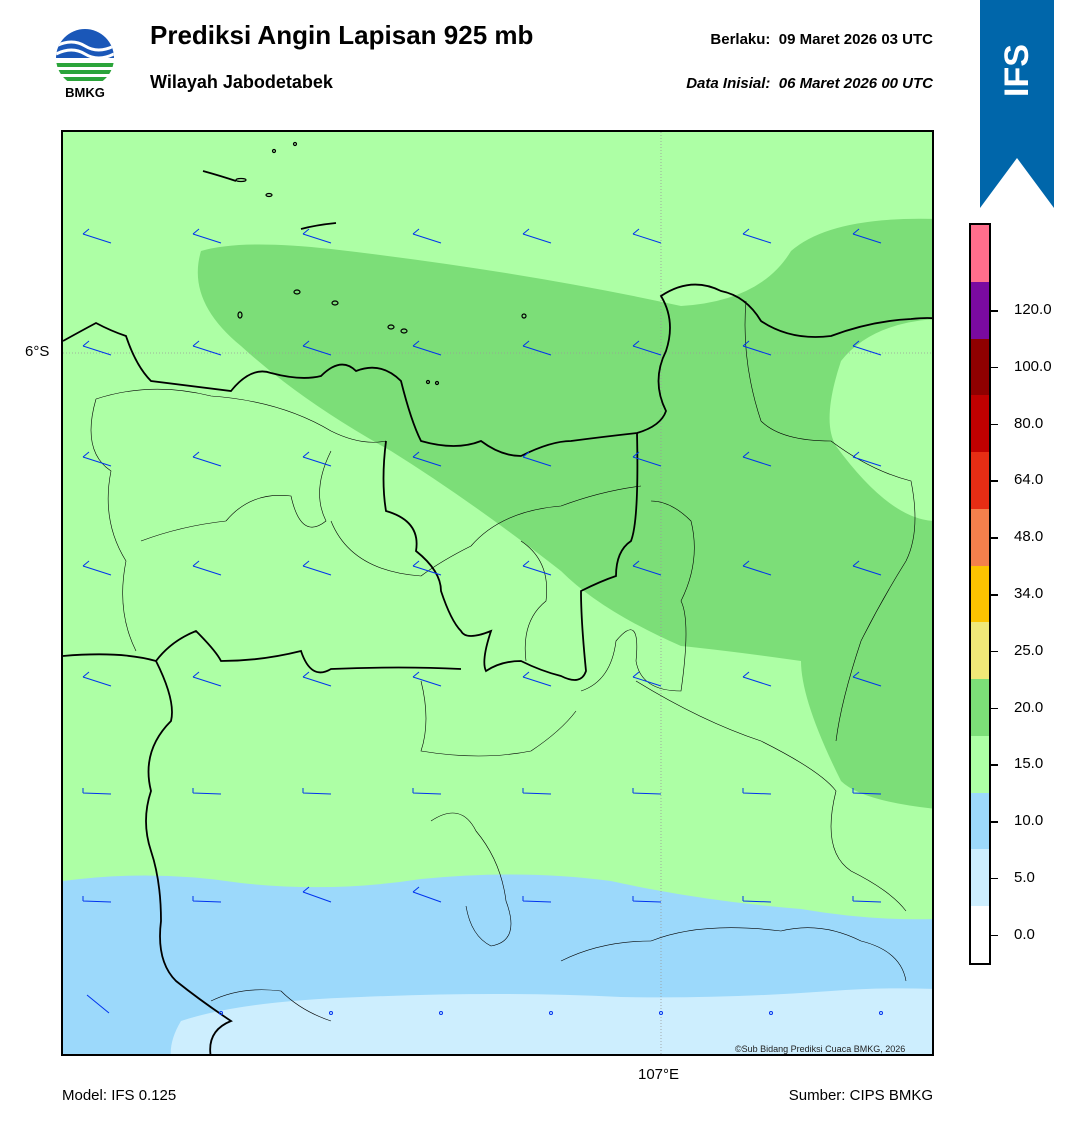 The image size is (1081, 1128). What do you see at coordinates (241, 82) in the screenshot?
I see `map-subtitle: Wilayah Jabodetabek` at bounding box center [241, 82].